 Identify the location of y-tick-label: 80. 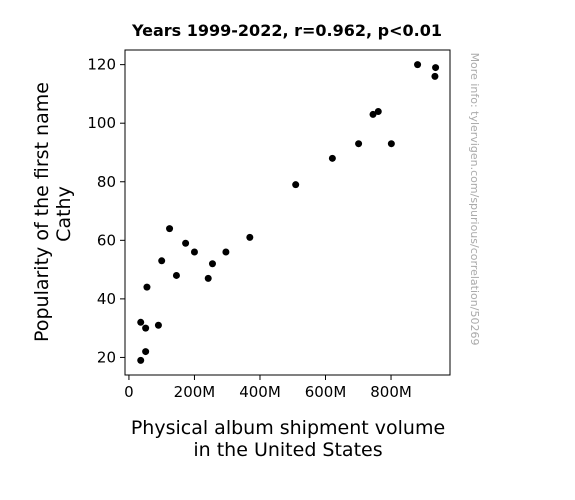
(106, 182).